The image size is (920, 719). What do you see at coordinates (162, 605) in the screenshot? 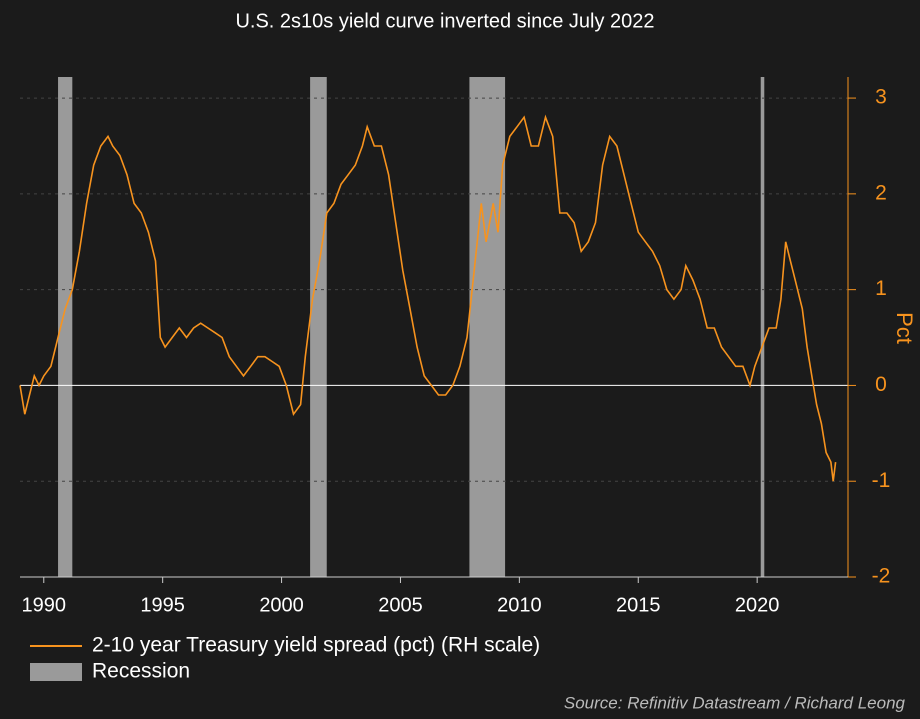
I see `x-tick-label: 1995` at bounding box center [162, 605].